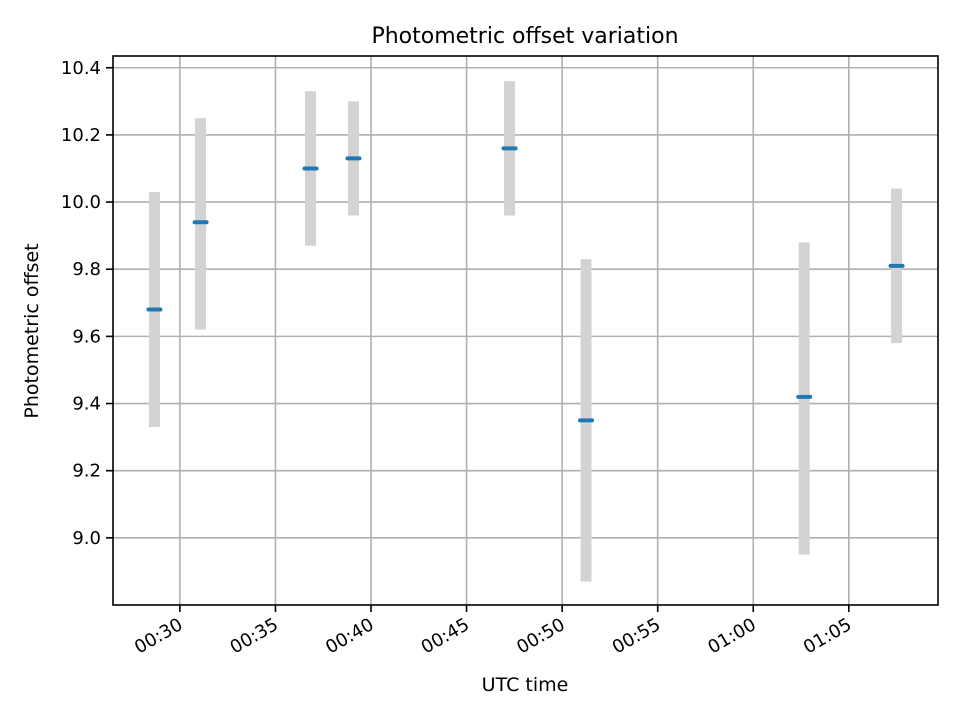 The width and height of the screenshot is (960, 720). What do you see at coordinates (525, 685) in the screenshot?
I see `x-axis-label: UTC time` at bounding box center [525, 685].